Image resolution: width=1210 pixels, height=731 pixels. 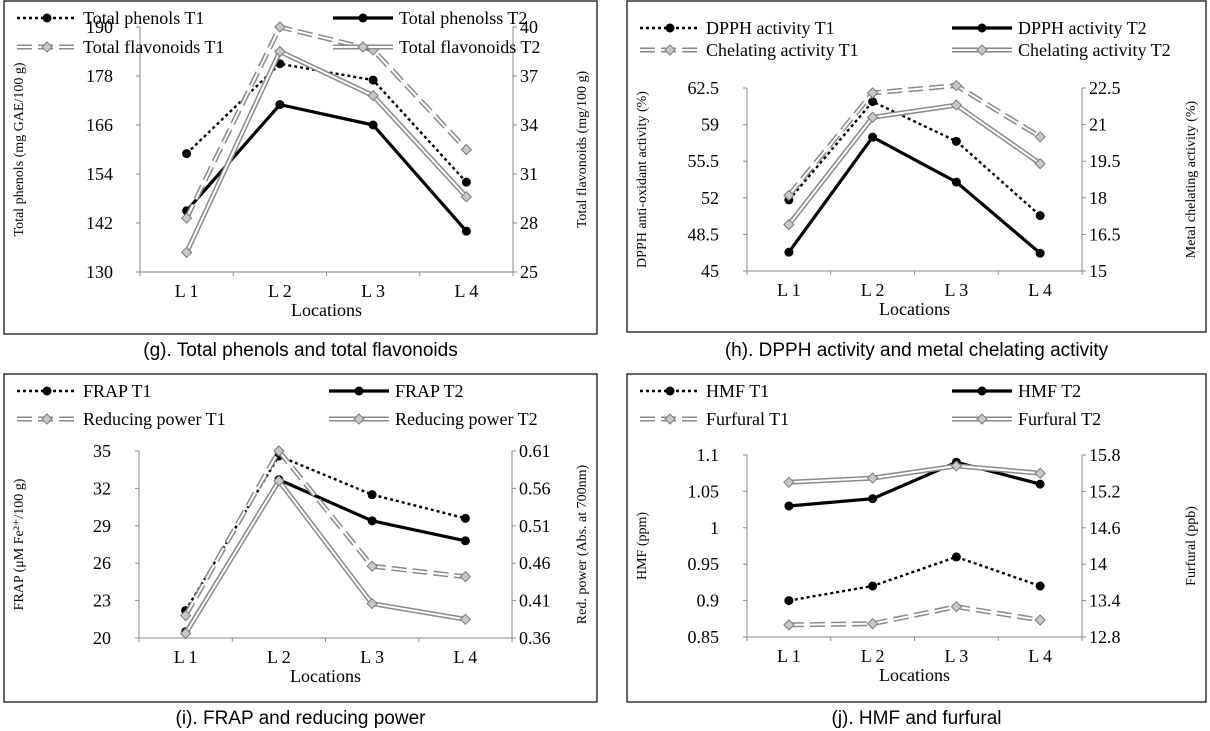 I want to click on y2-tick-label: 34, so click(x=529, y=125).